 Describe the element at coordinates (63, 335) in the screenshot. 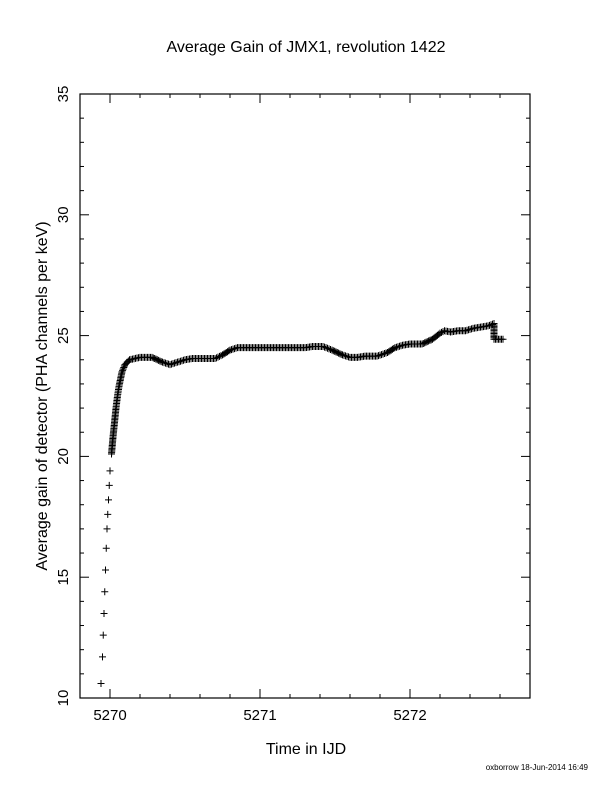

I see `y-tick-label: 25` at that location.